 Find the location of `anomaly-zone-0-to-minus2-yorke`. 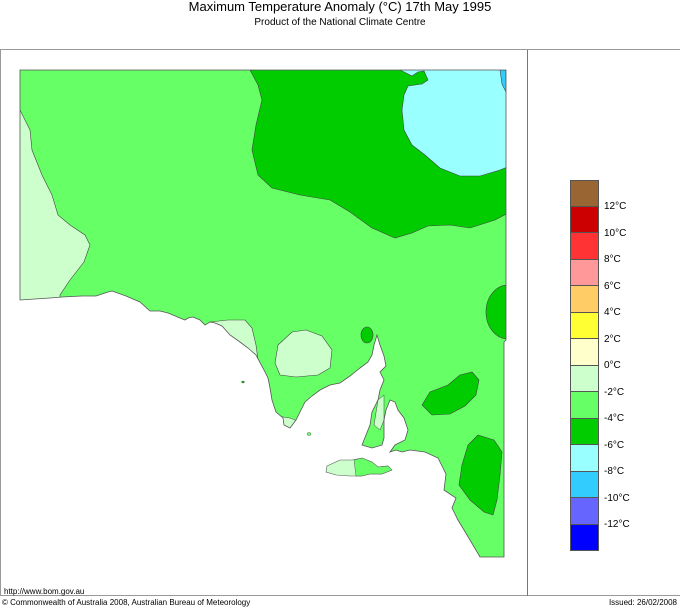

anomaly-zone-0-to-minus2-yorke is located at coordinates (379, 412).